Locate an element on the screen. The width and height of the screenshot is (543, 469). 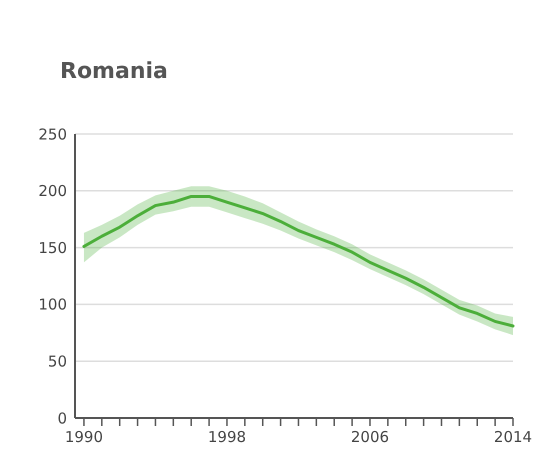
x-tick-label: 2006 is located at coordinates (370, 437).